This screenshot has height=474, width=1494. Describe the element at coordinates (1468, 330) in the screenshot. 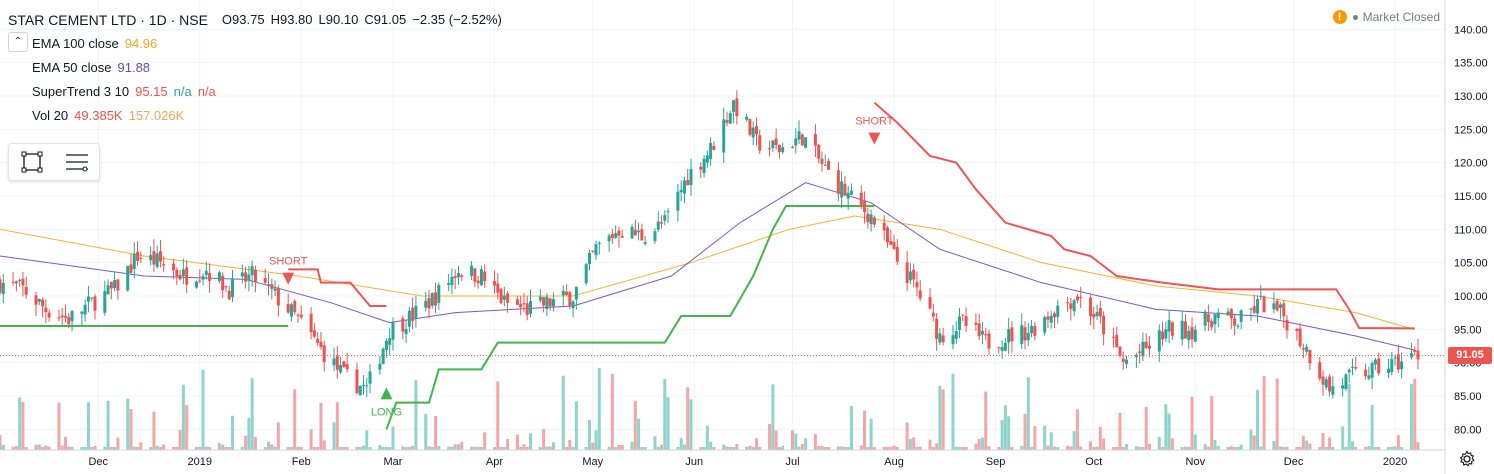

I see `y-tick-label: 95.00` at that location.